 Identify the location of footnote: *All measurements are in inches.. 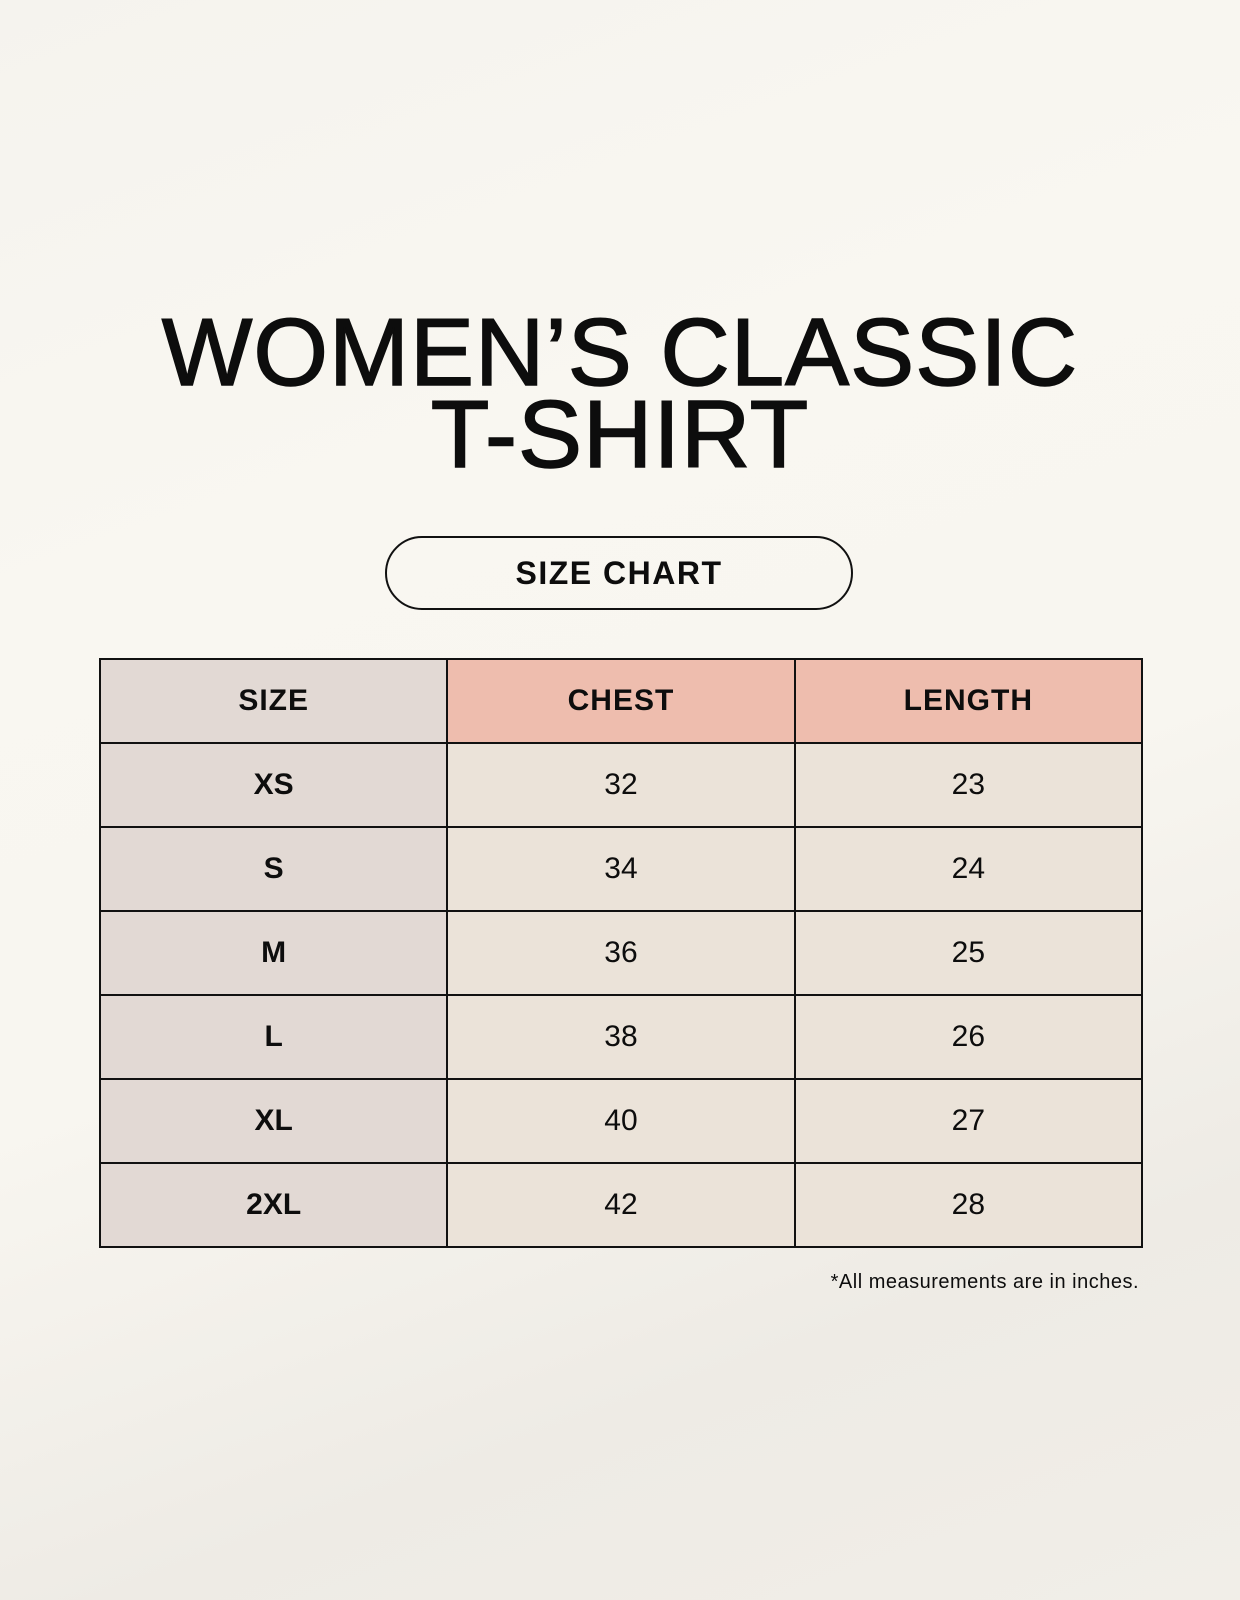
(984, 1282).